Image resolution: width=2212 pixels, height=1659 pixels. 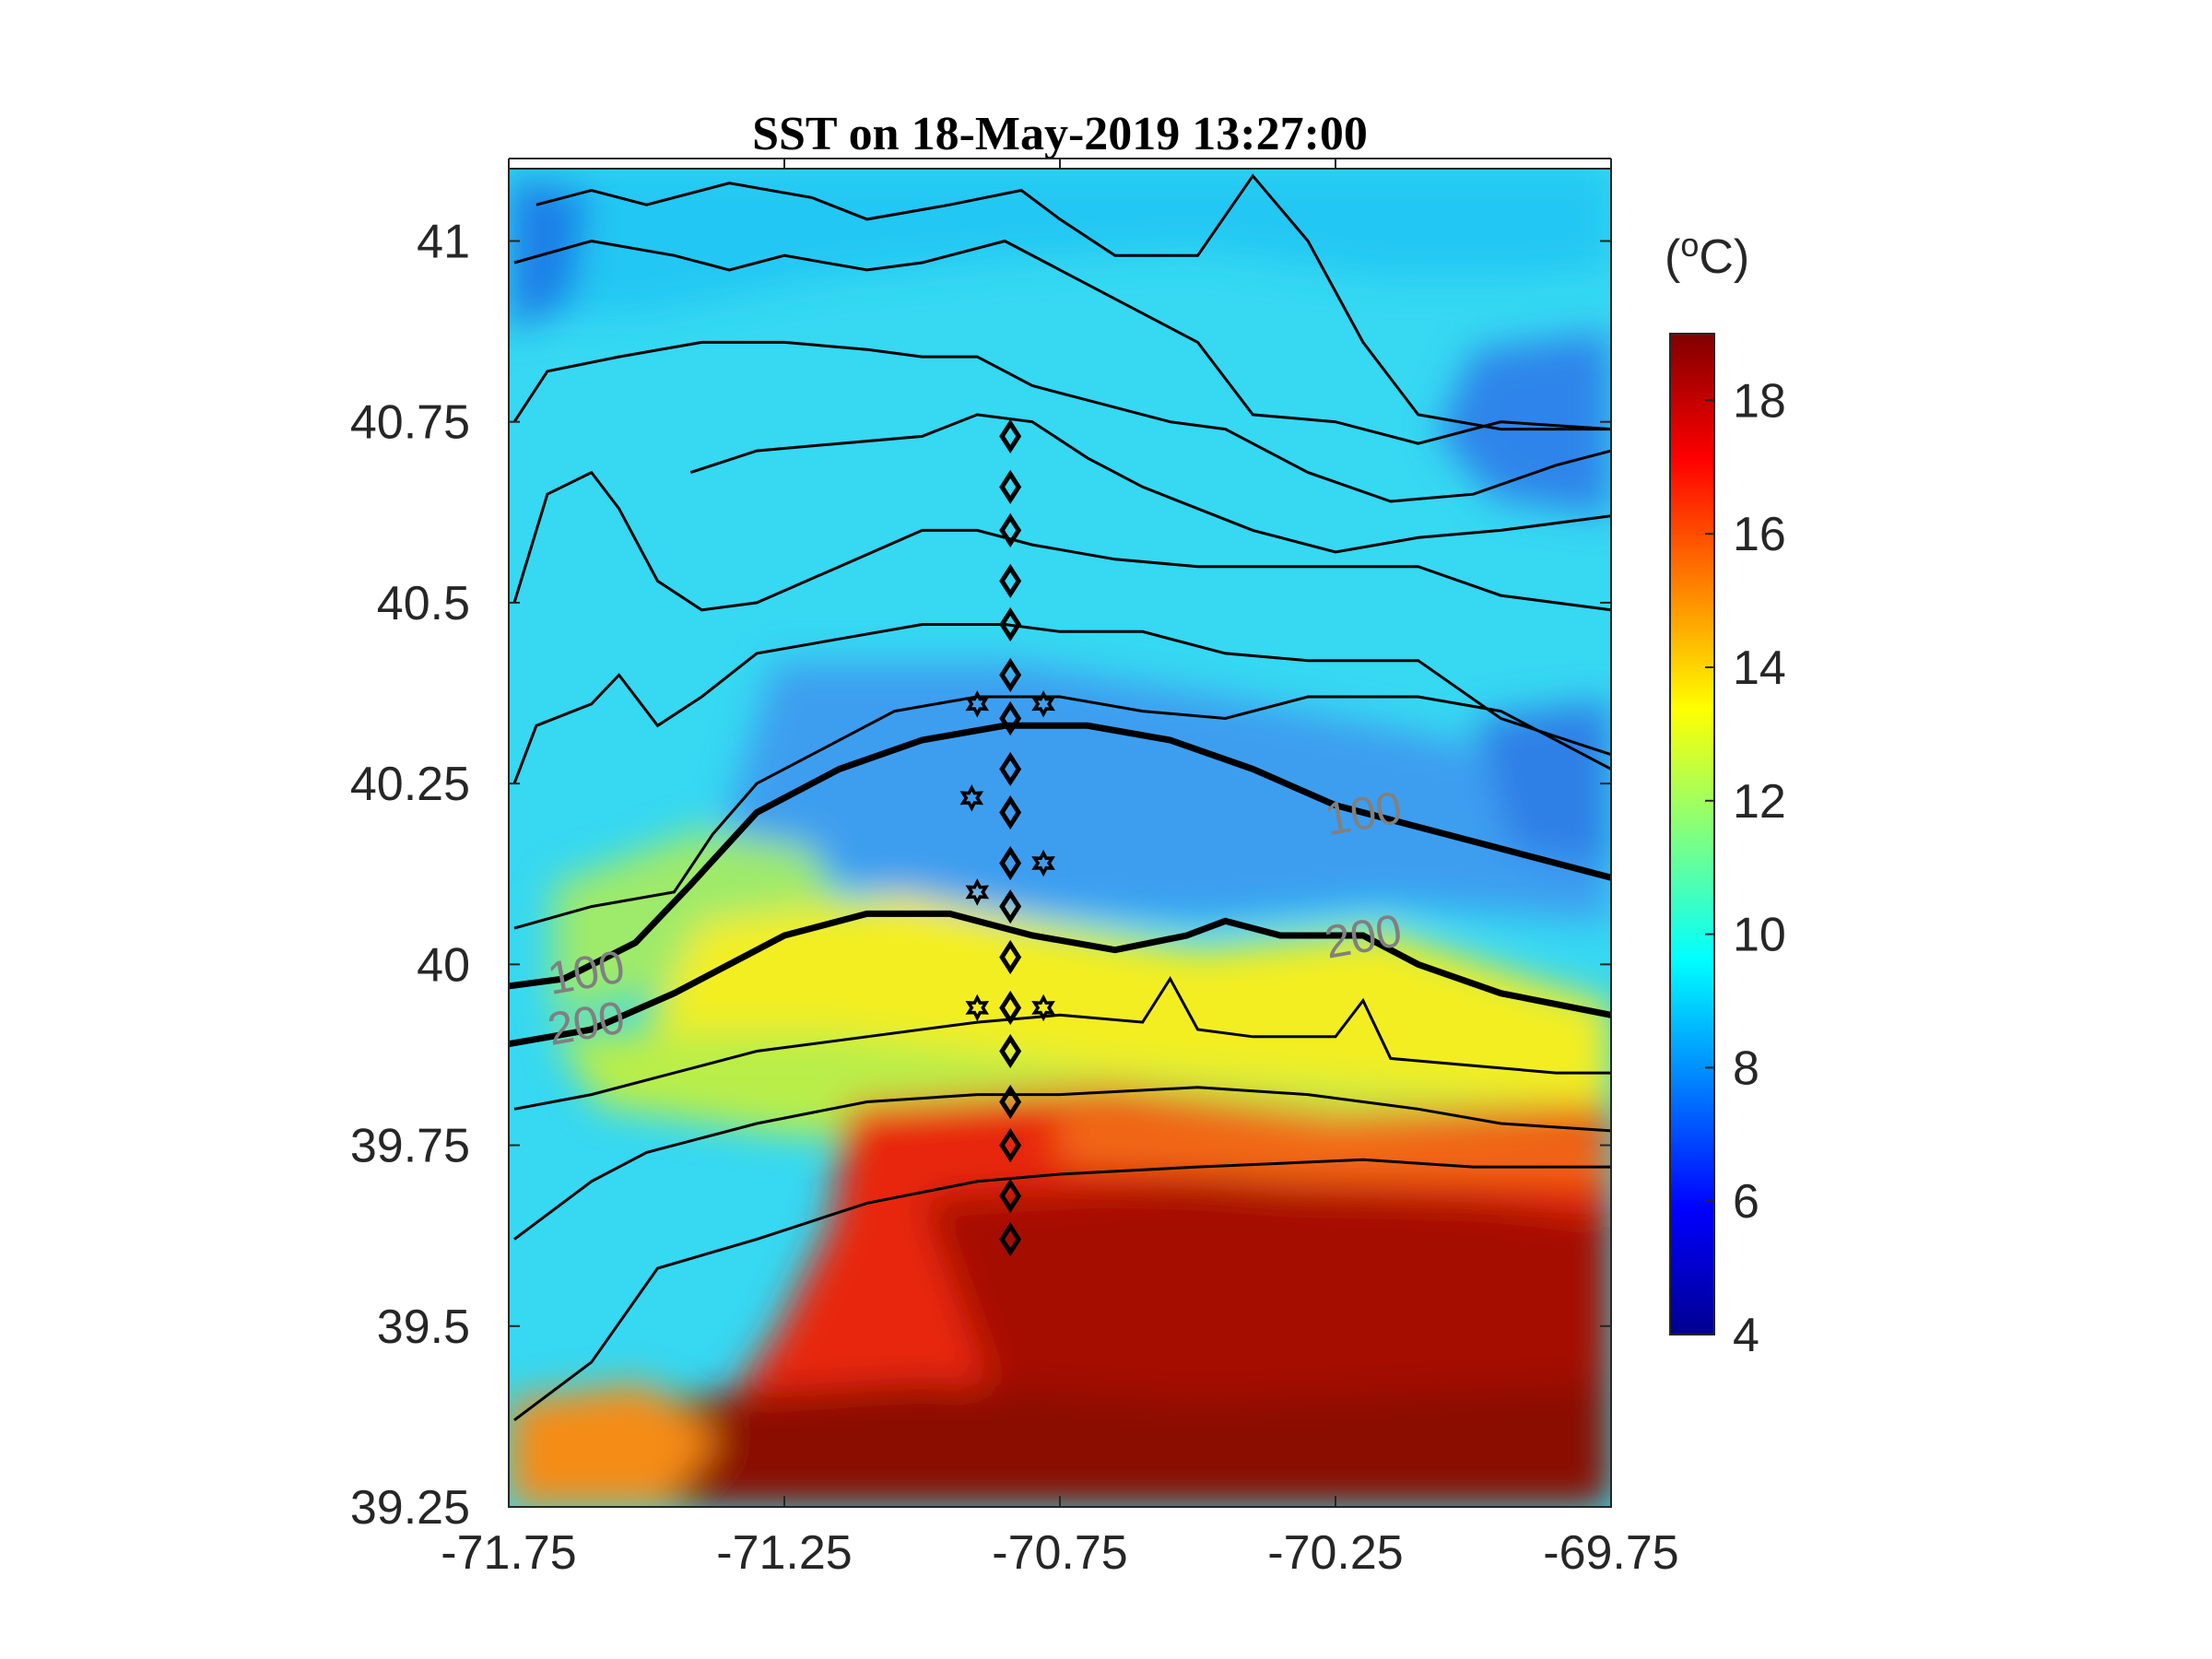 I want to click on mooring-stations, so click(x=1007, y=855).